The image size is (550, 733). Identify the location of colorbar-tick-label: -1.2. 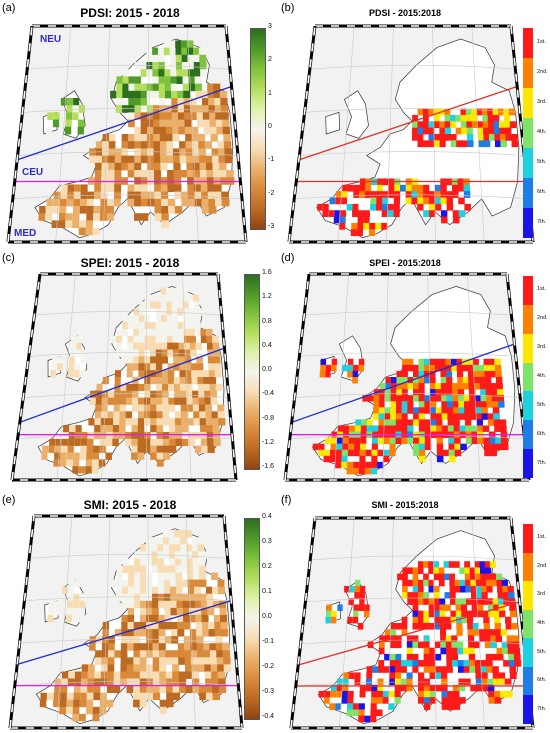
(268, 442).